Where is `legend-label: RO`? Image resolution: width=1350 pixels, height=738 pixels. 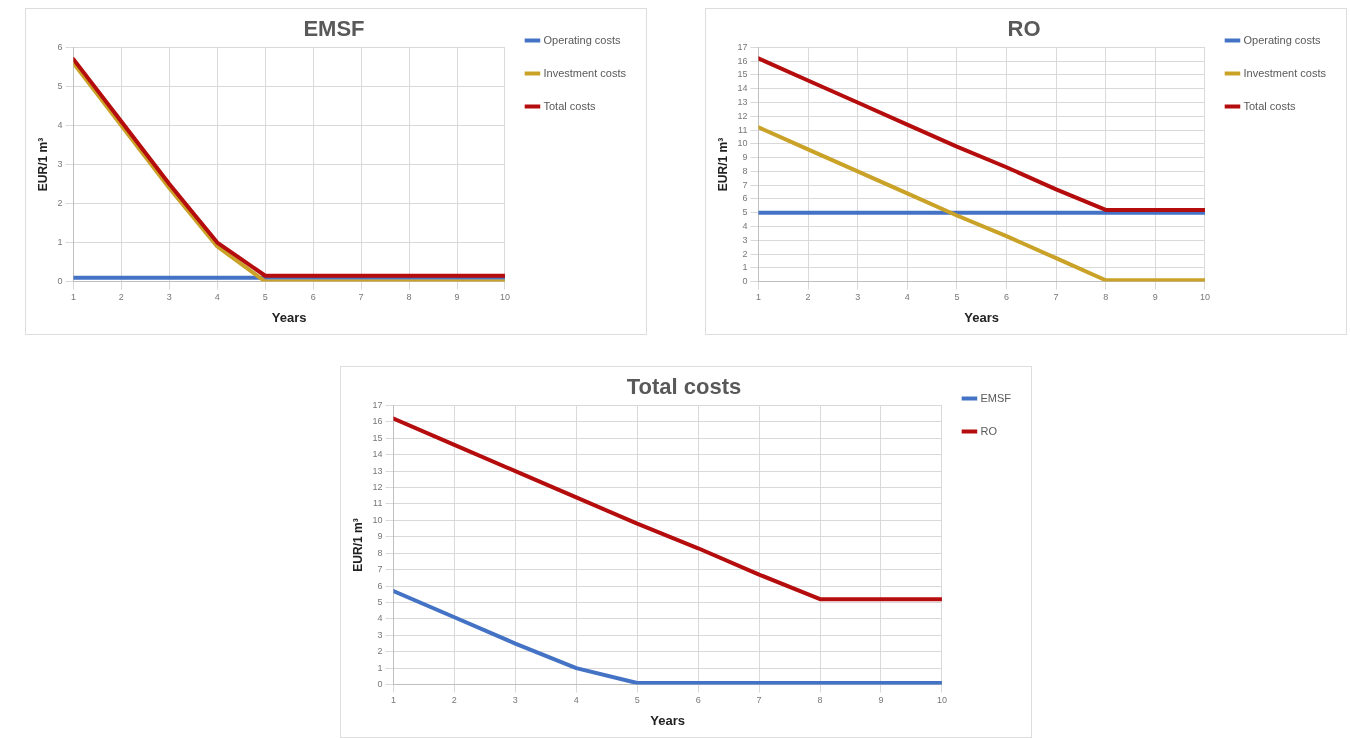 legend-label: RO is located at coordinates (989, 430).